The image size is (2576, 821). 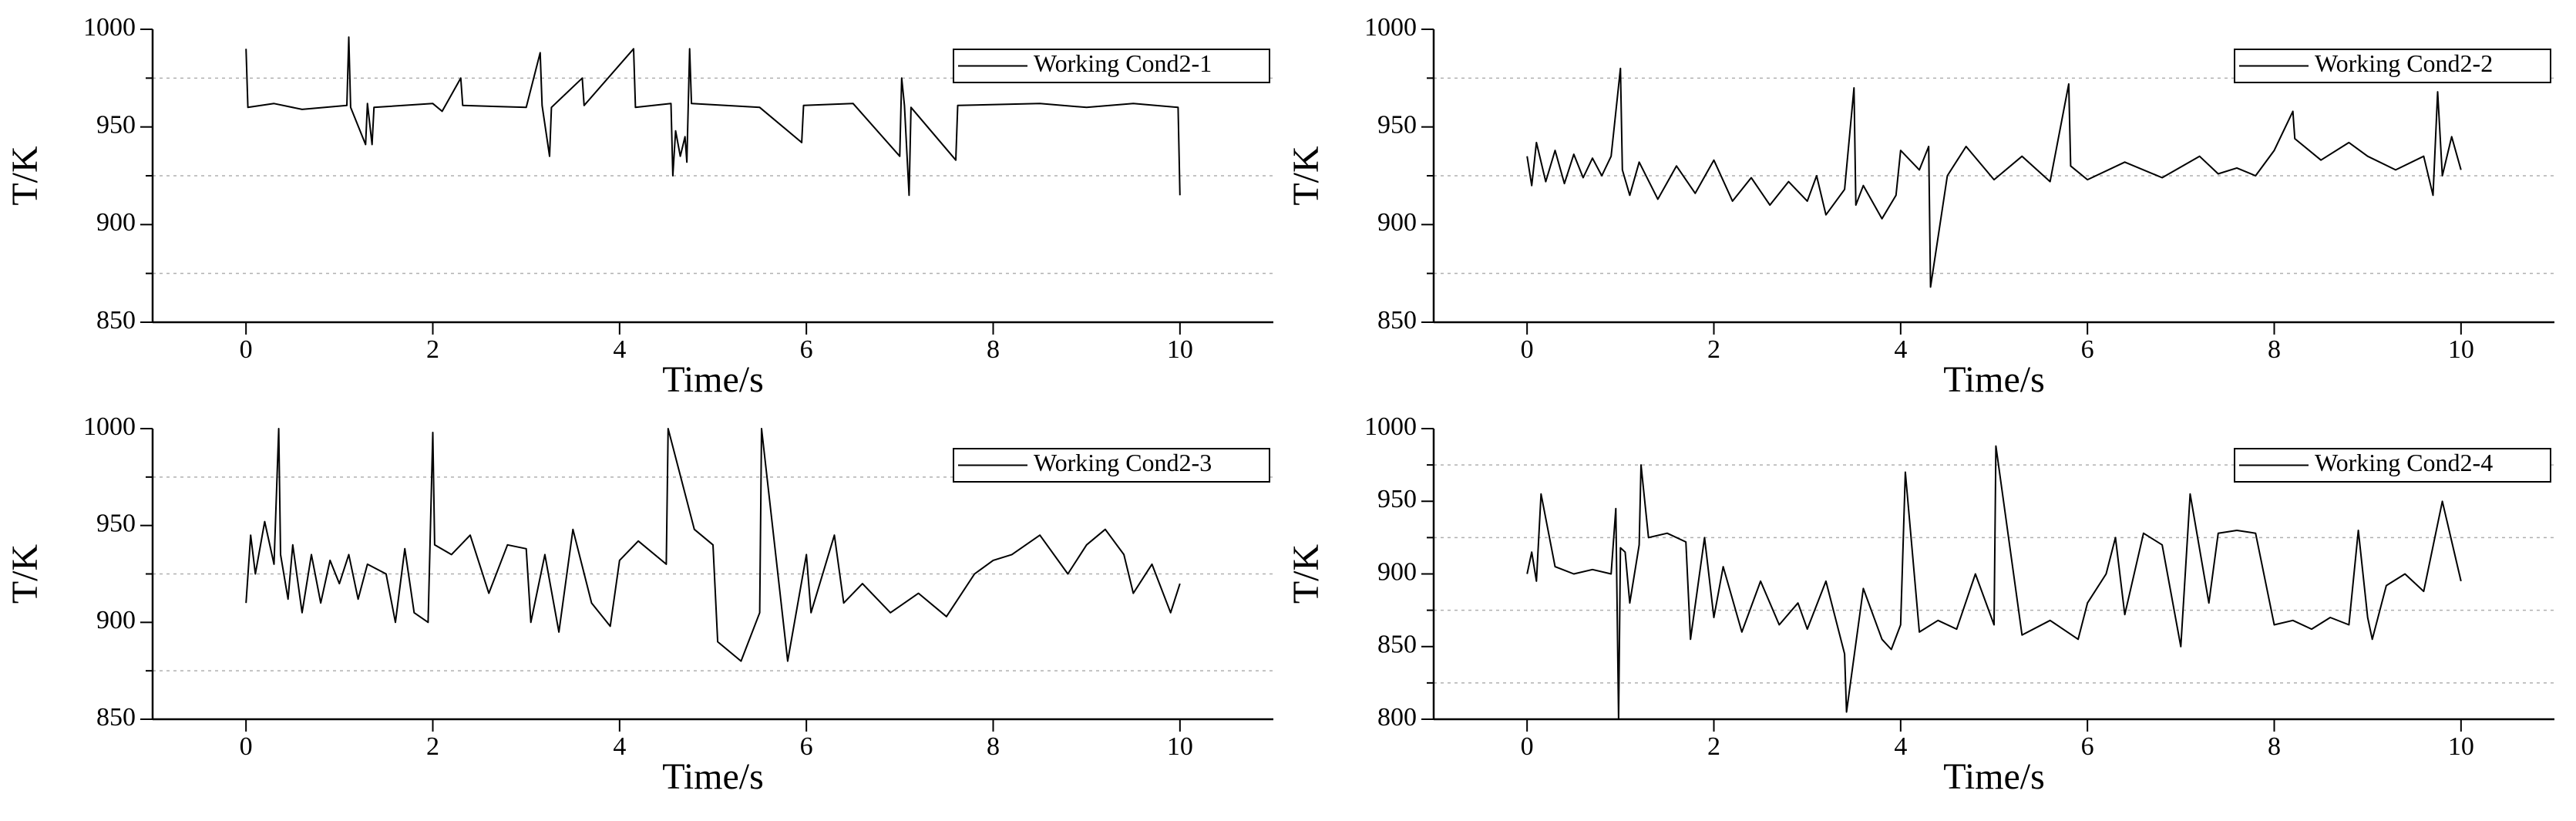 What do you see at coordinates (1123, 63) in the screenshot?
I see `legend-label: Working Cond2-1` at bounding box center [1123, 63].